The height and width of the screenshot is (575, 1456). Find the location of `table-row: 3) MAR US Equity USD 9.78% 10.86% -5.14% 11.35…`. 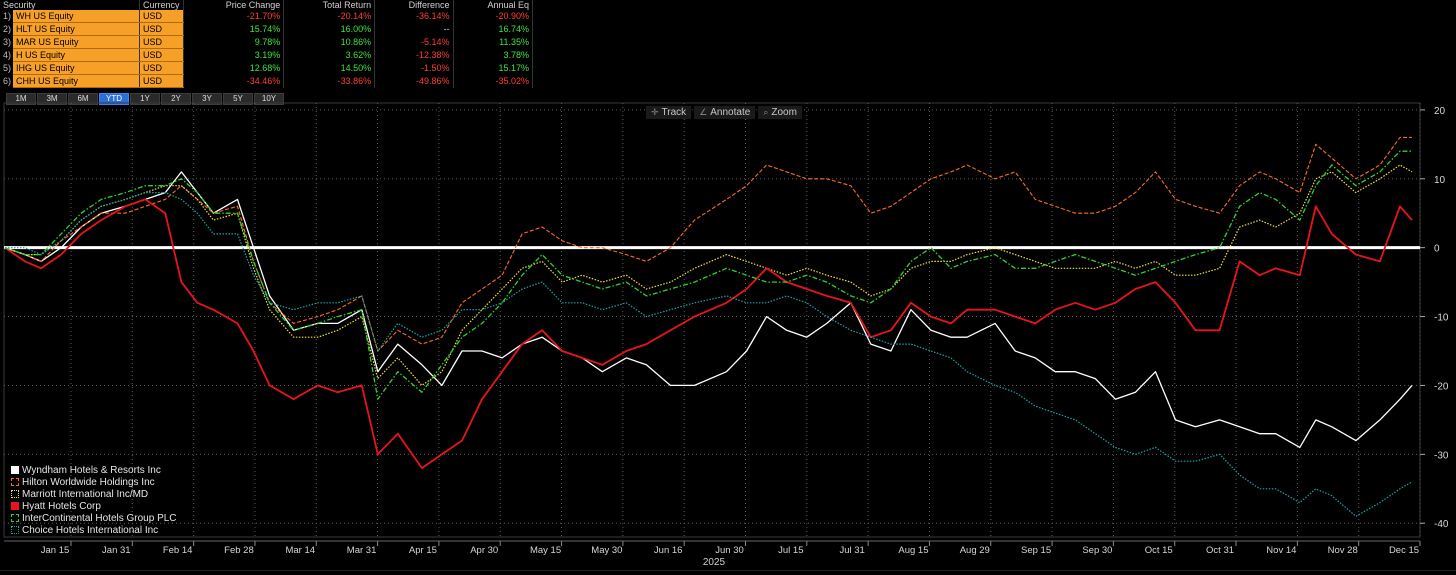

table-row: 3) MAR US Equity USD 9.78% 10.86% -5.14% 11.35… is located at coordinates (267, 42).